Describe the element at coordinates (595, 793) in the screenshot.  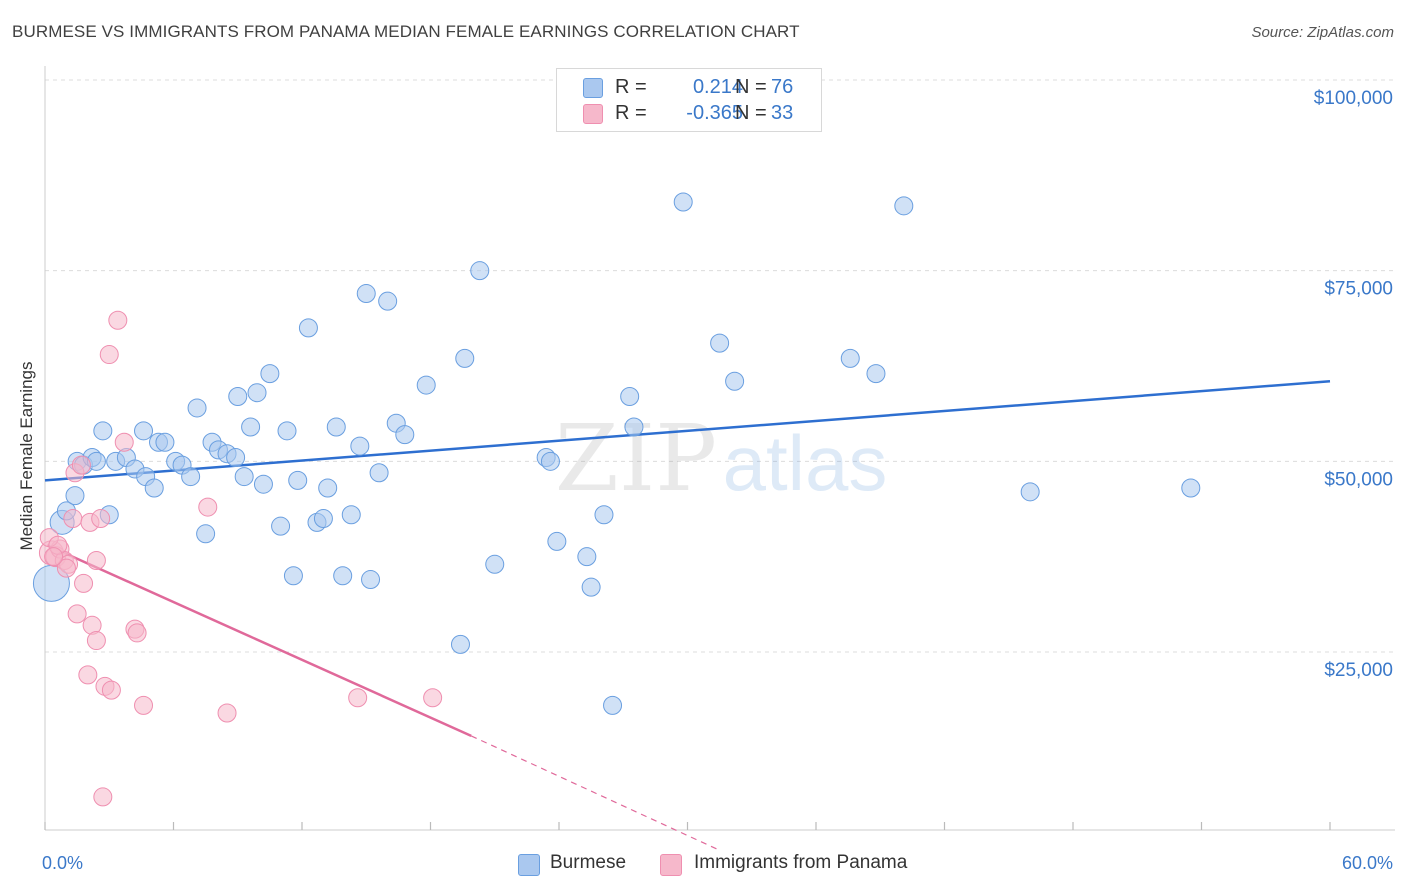
I see `panama-trend-extension` at that location.